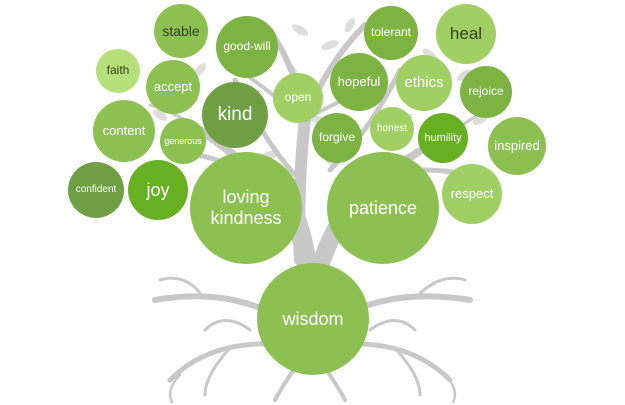  What do you see at coordinates (313, 319) in the screenshot?
I see `bubble-wisdom: wisdom` at bounding box center [313, 319].